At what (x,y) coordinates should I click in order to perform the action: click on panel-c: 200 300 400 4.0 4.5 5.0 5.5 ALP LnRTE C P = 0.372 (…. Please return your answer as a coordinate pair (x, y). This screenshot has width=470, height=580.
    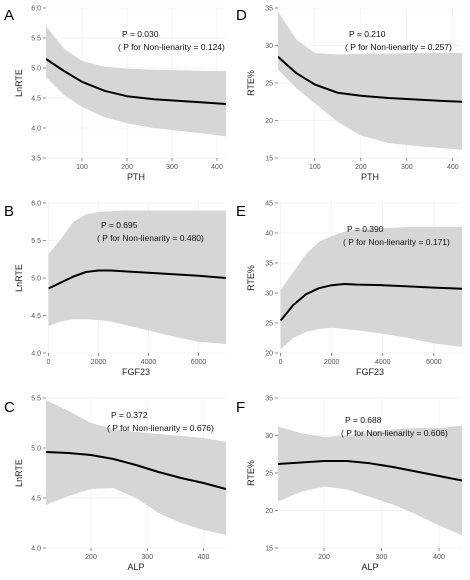
    Looking at the image, I should click on (115, 484).